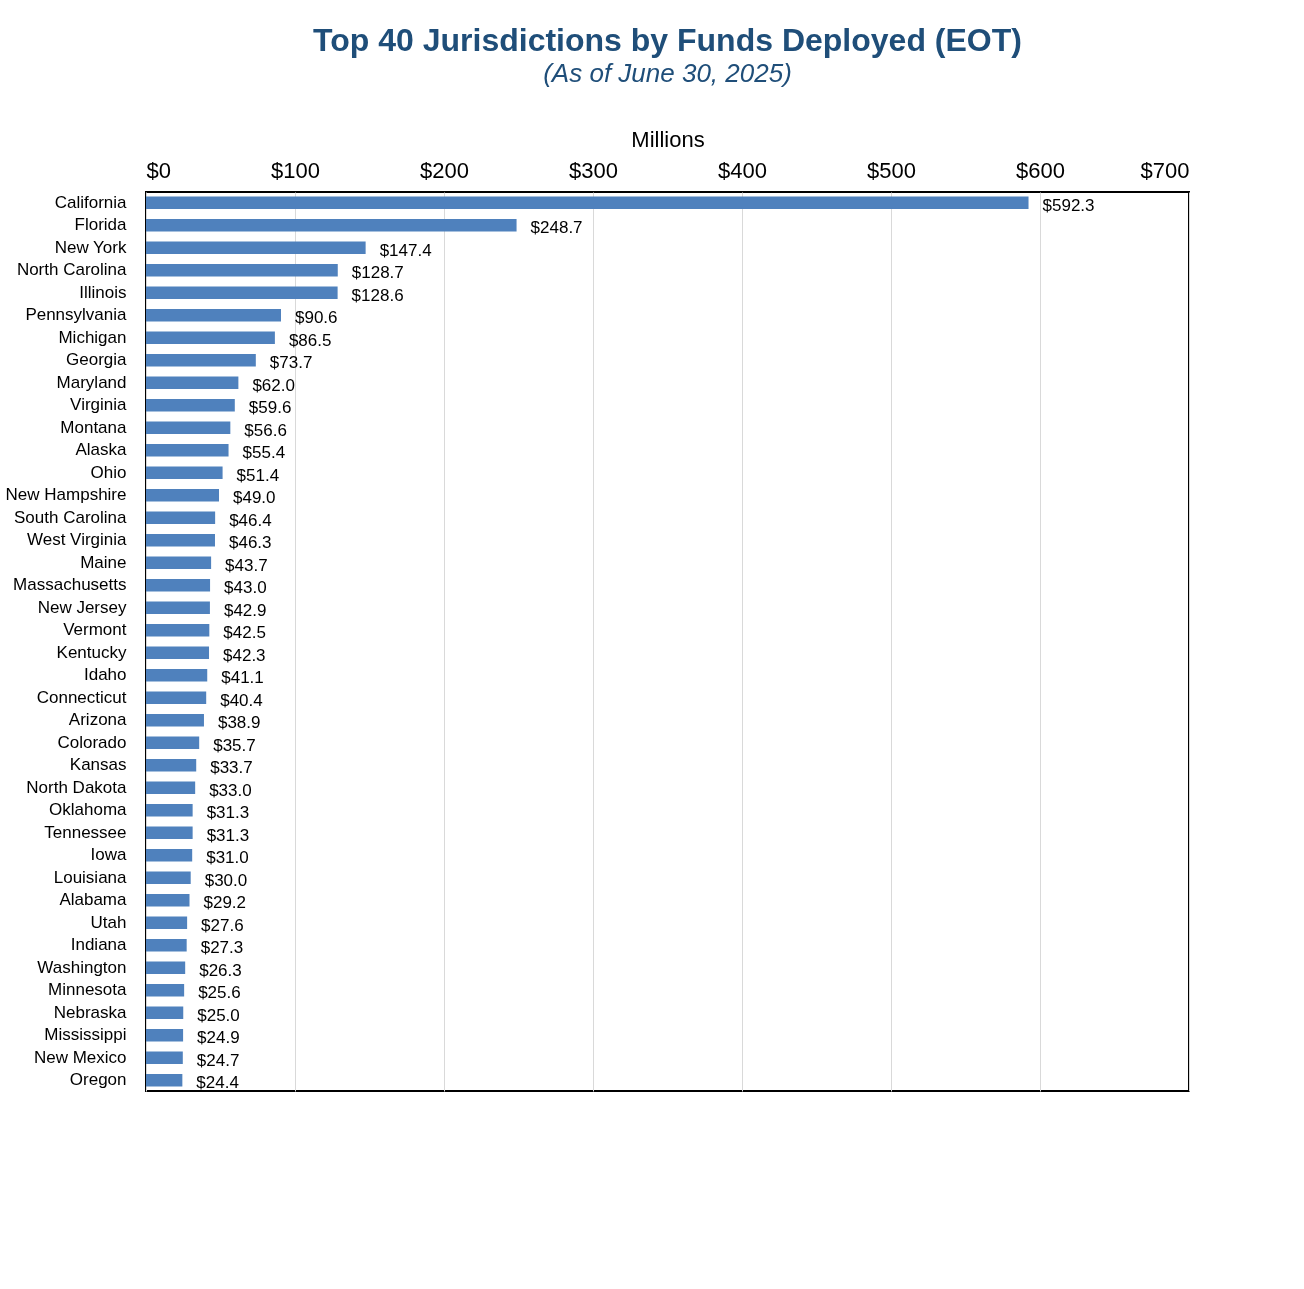  Describe the element at coordinates (295, 170) in the screenshot. I see `x-tick-label: $100` at that location.